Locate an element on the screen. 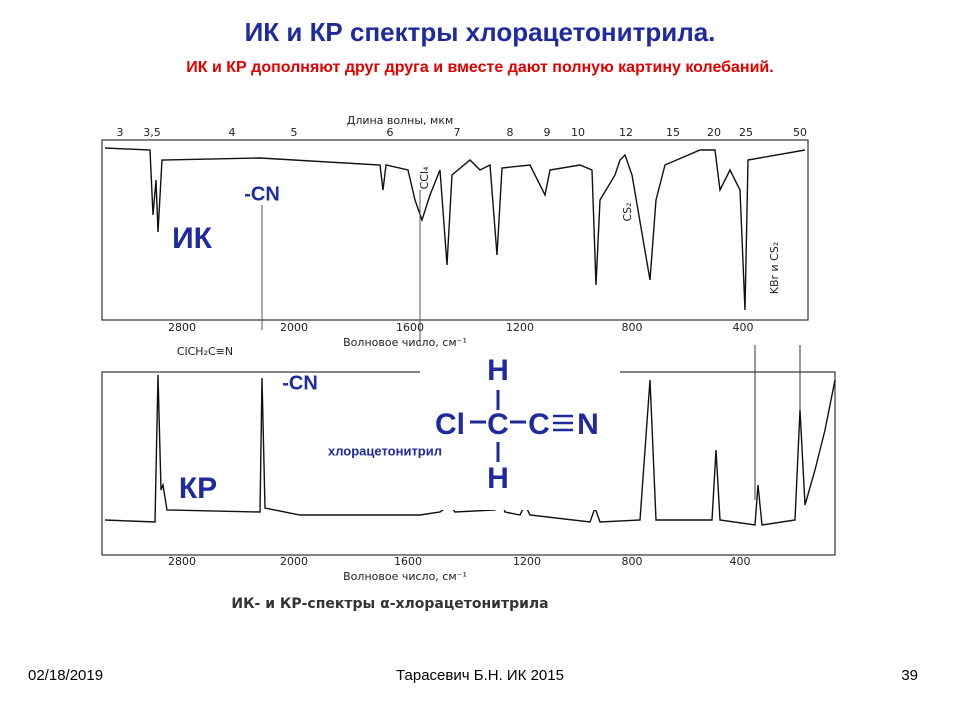 The image size is (960, 725). solvent-label: CS₂ is located at coordinates (627, 211).